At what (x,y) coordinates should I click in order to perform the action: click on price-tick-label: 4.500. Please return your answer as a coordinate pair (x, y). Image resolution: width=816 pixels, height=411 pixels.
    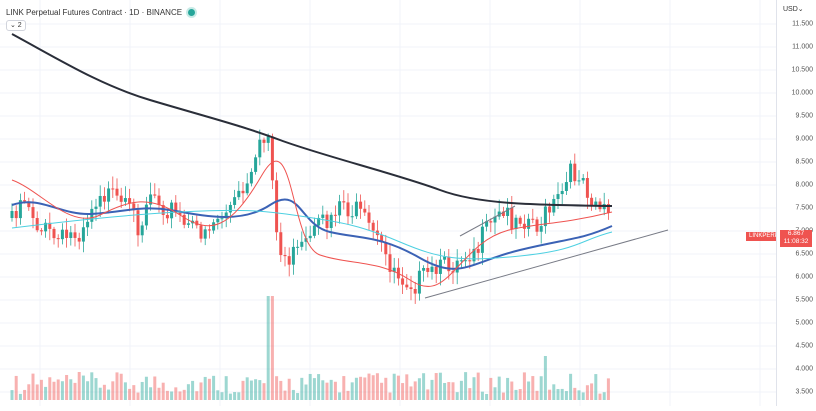
    Looking at the image, I should click on (804, 346).